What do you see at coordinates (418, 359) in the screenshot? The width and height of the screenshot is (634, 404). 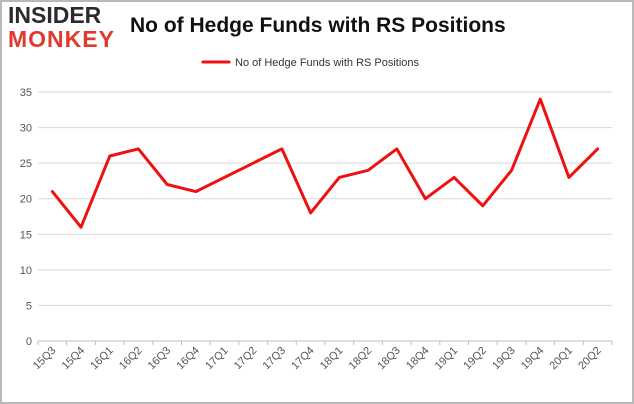 I see `x-tick-label: 18Q4` at bounding box center [418, 359].